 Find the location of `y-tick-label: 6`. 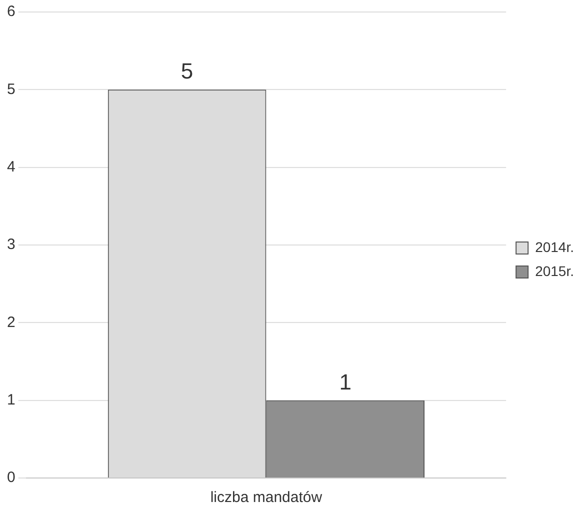

y-tick-label: 6 is located at coordinates (11, 11).